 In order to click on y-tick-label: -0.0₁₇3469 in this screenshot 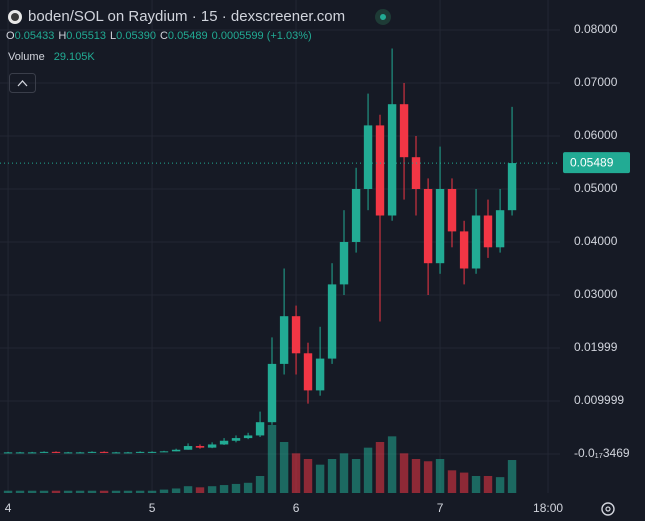, I will do `click(602, 453)`.